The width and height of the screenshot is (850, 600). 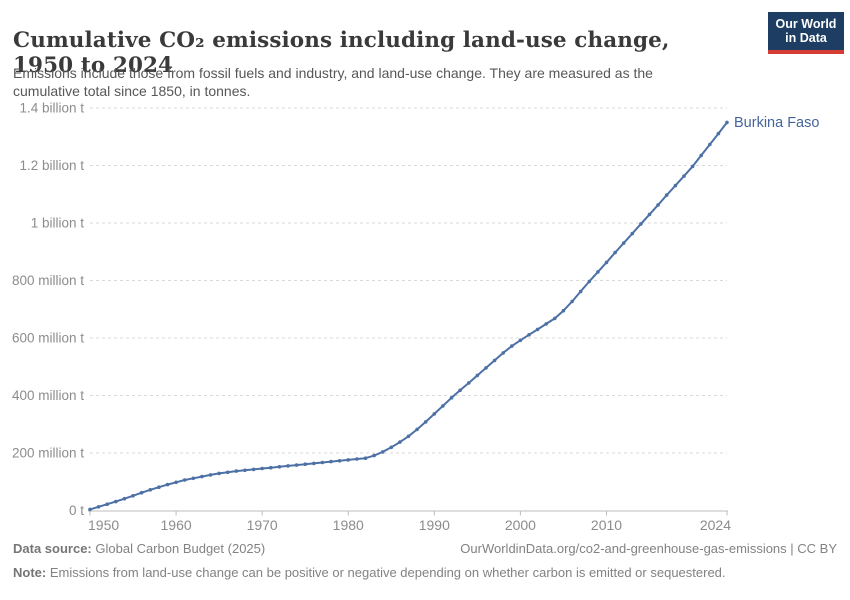 I want to click on note-label: Note:, so click(x=30, y=572).